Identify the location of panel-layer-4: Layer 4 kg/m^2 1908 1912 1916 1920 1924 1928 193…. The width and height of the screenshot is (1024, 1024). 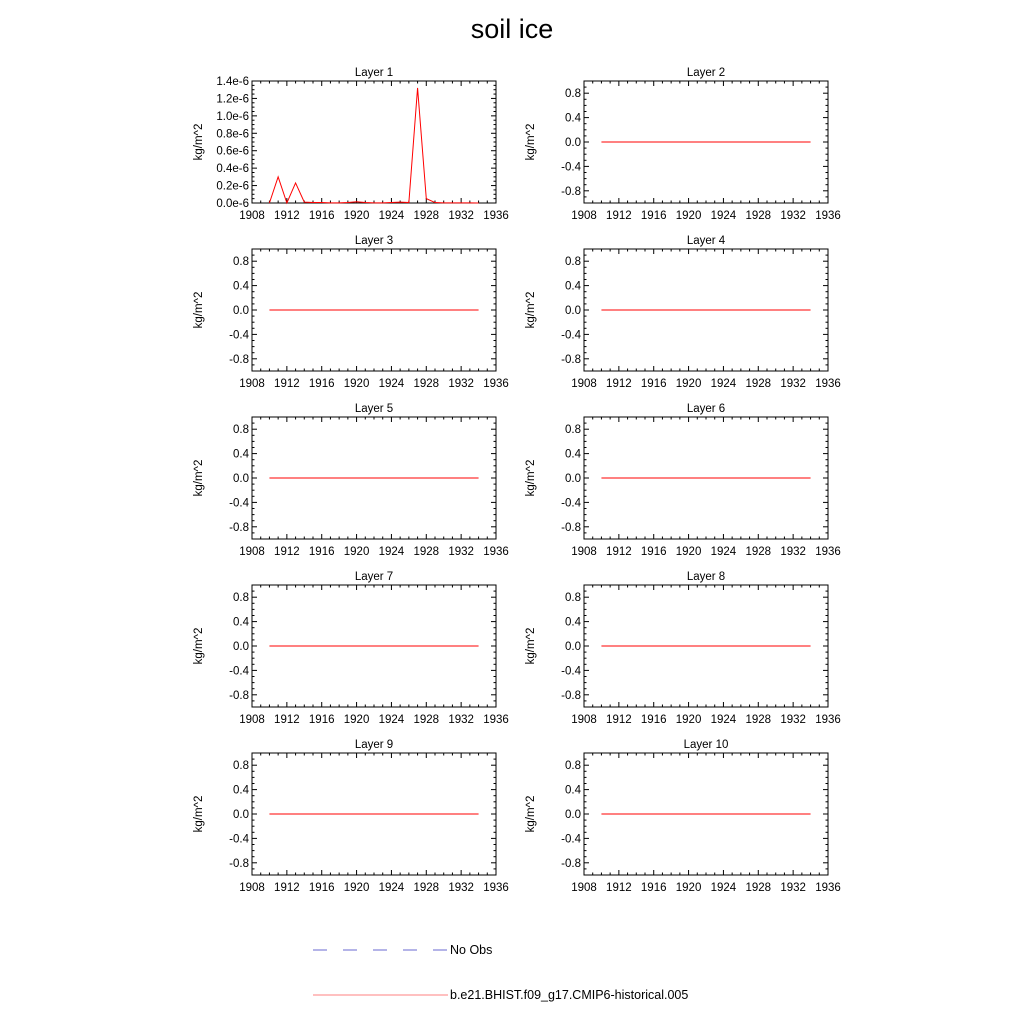
(683, 312).